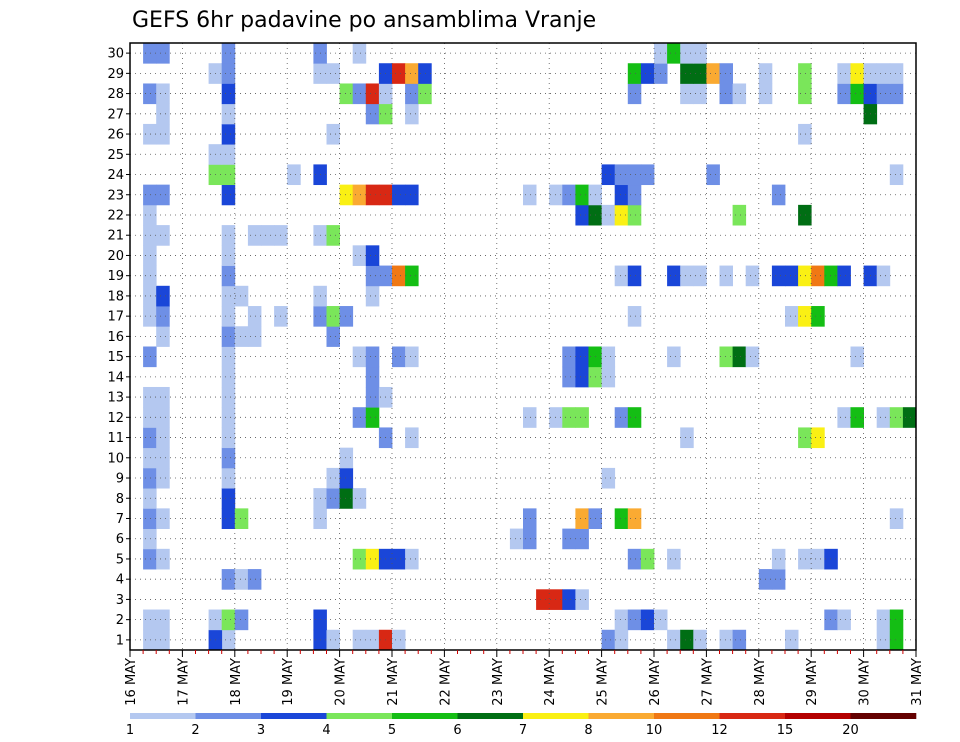  Describe the element at coordinates (115, 337) in the screenshot. I see `y-tick-label: 16` at that location.